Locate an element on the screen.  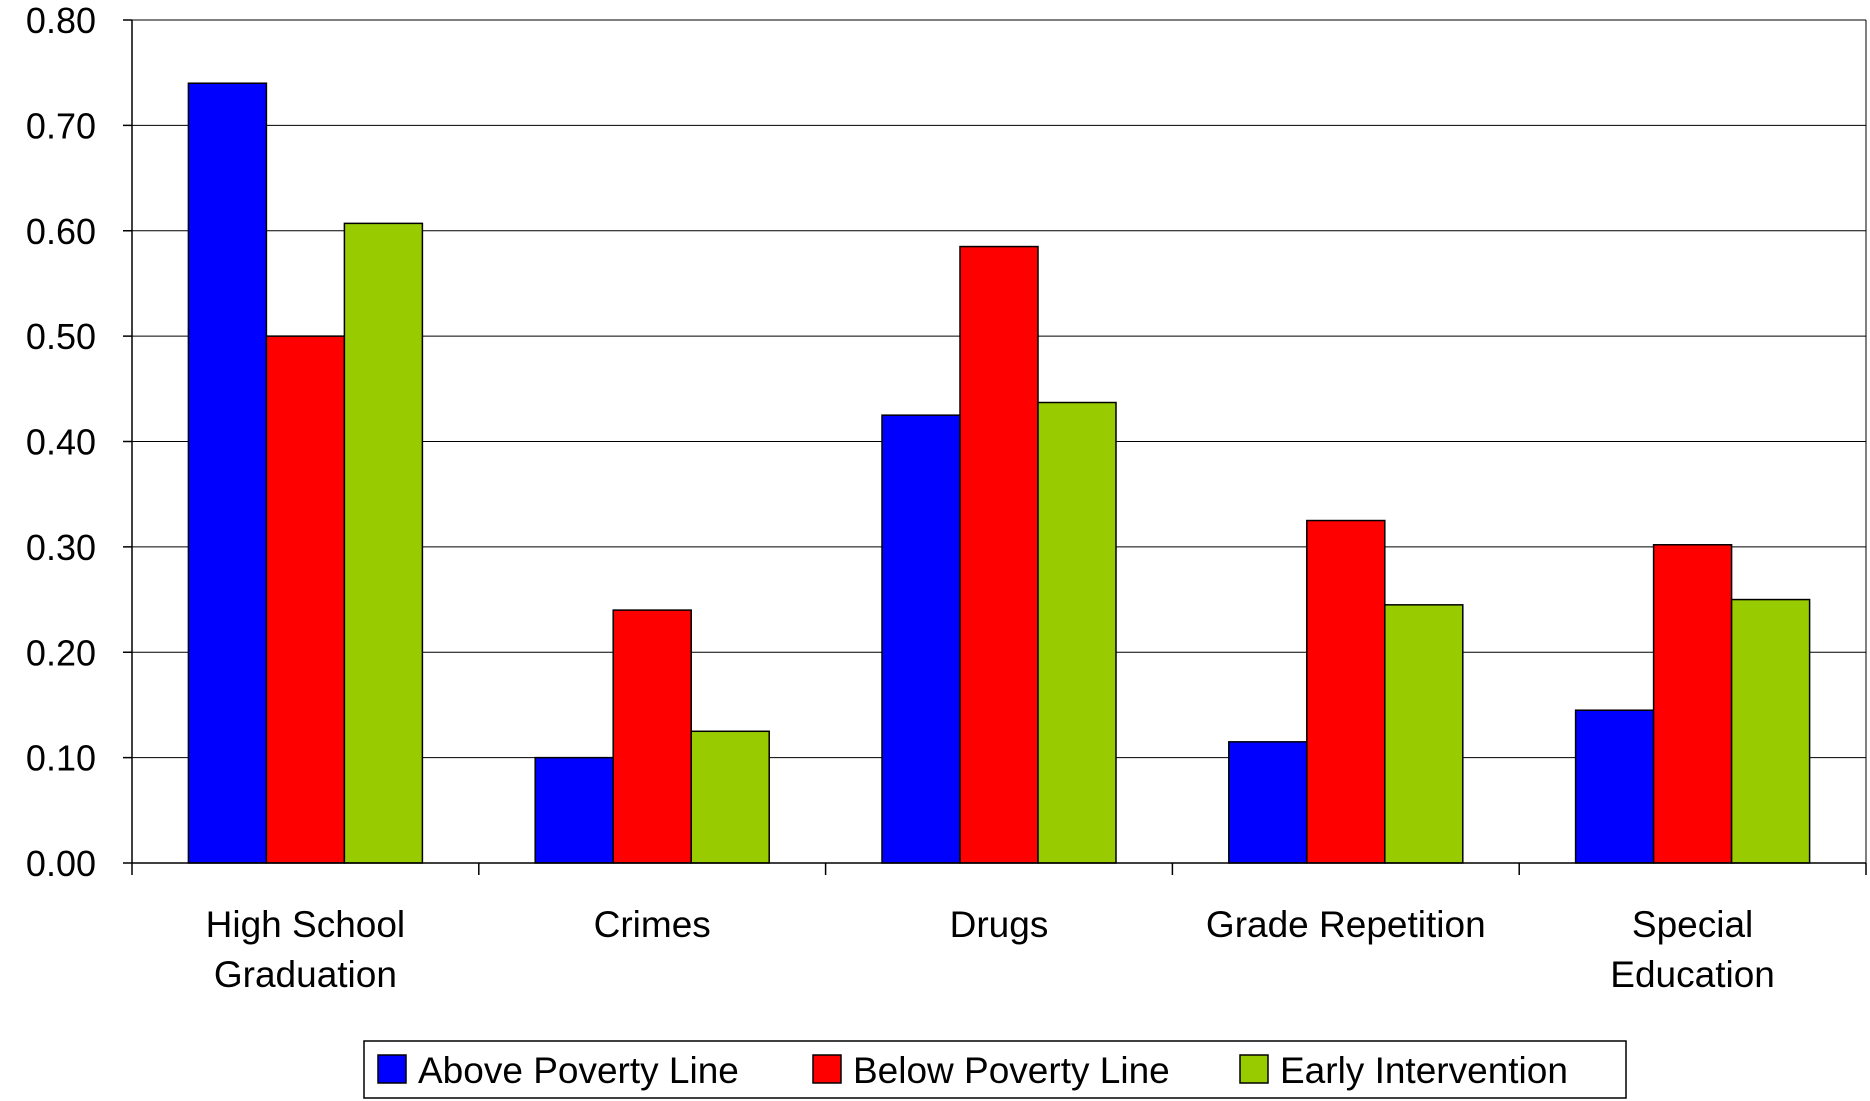
legend-label: Below Poverty Line is located at coordinates (1011, 1070).